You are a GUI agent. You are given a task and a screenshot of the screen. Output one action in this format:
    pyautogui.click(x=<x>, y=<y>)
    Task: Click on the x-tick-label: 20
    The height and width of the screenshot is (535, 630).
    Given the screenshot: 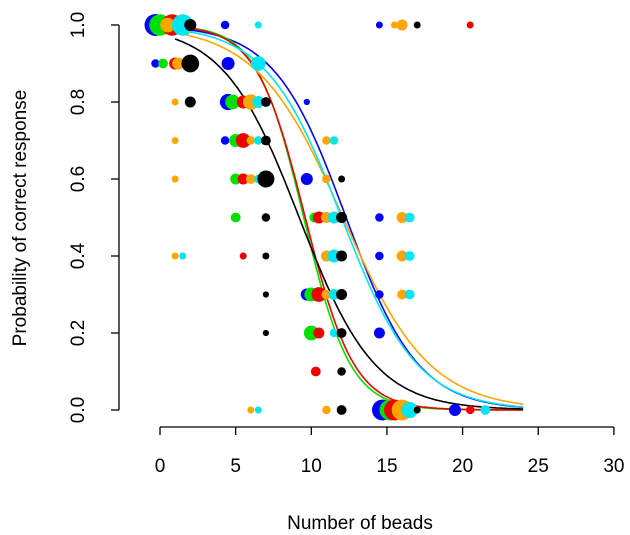 What is the action you would take?
    pyautogui.click(x=462, y=466)
    